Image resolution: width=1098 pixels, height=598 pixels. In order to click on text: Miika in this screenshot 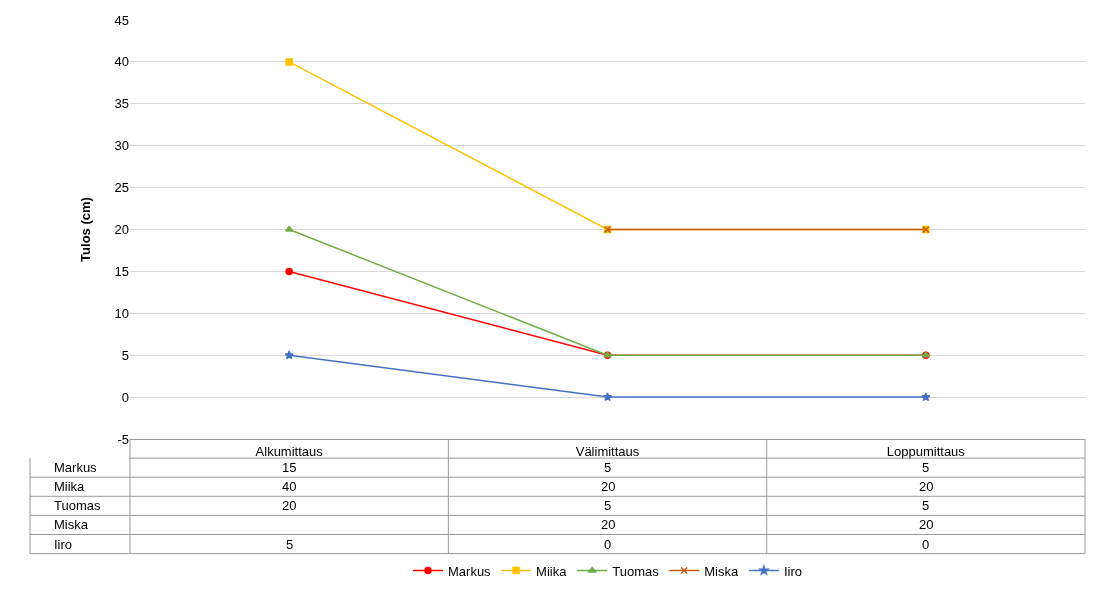, I will do `click(69, 486)`.